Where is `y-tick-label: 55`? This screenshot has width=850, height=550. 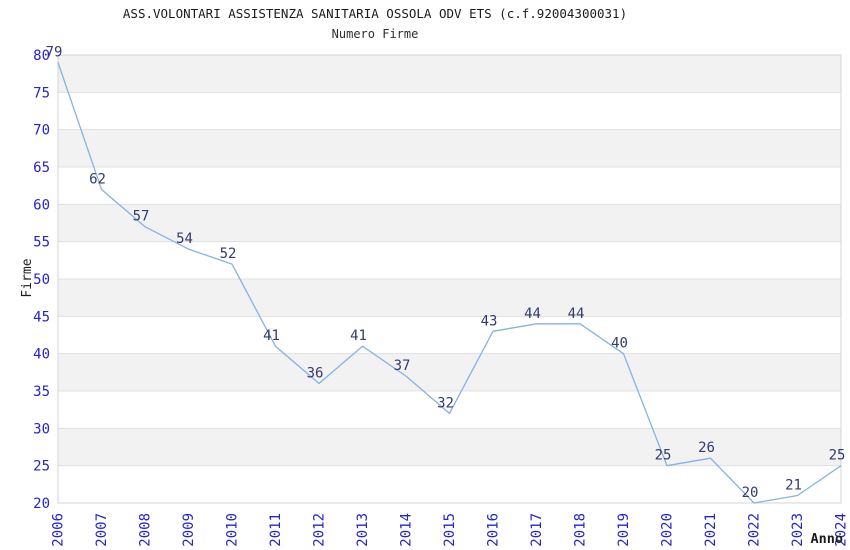 y-tick-label: 55 is located at coordinates (41, 243).